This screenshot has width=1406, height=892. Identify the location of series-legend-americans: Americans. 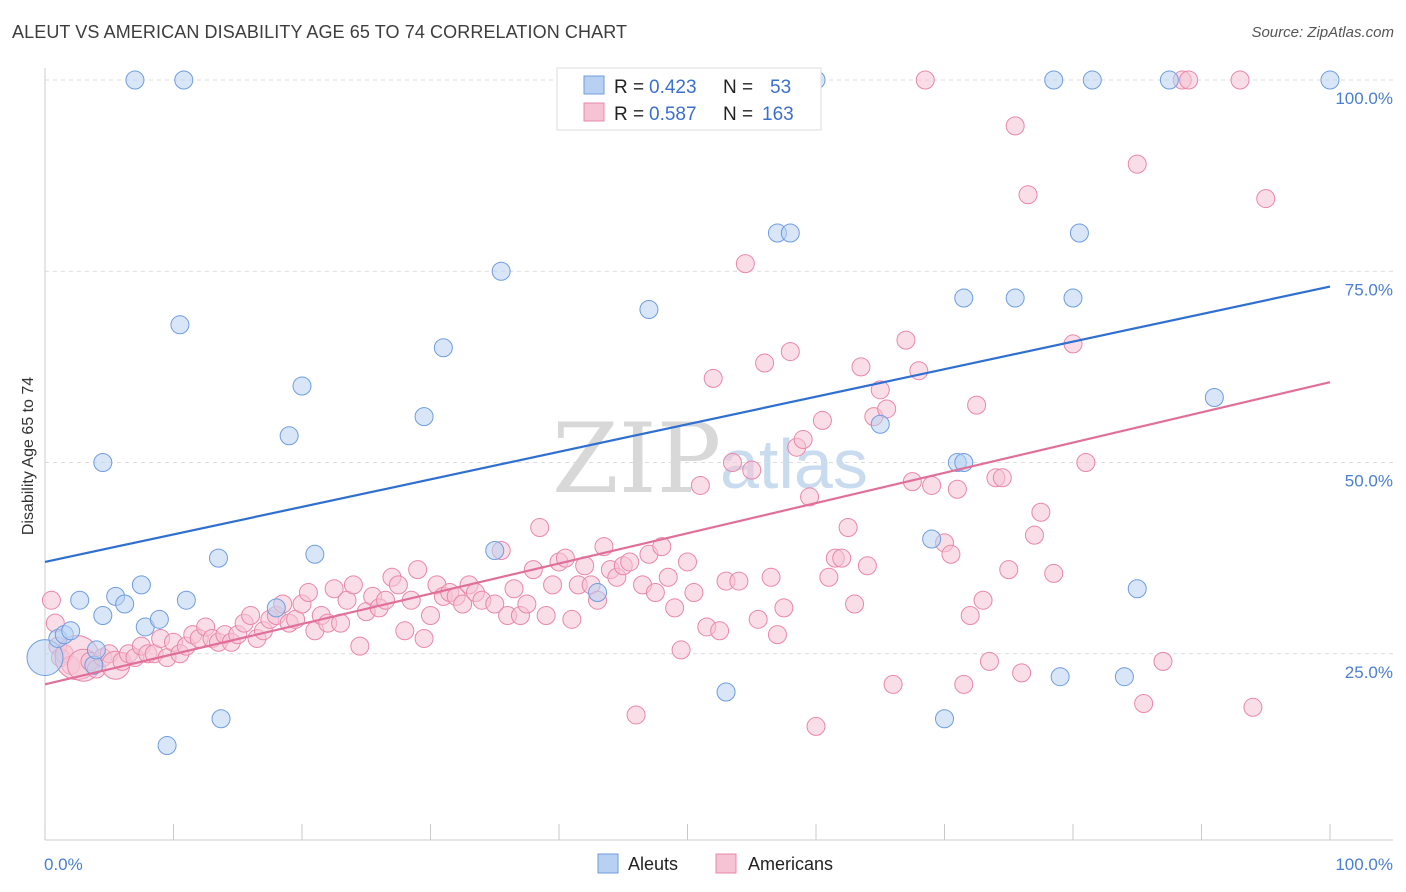
(774, 863).